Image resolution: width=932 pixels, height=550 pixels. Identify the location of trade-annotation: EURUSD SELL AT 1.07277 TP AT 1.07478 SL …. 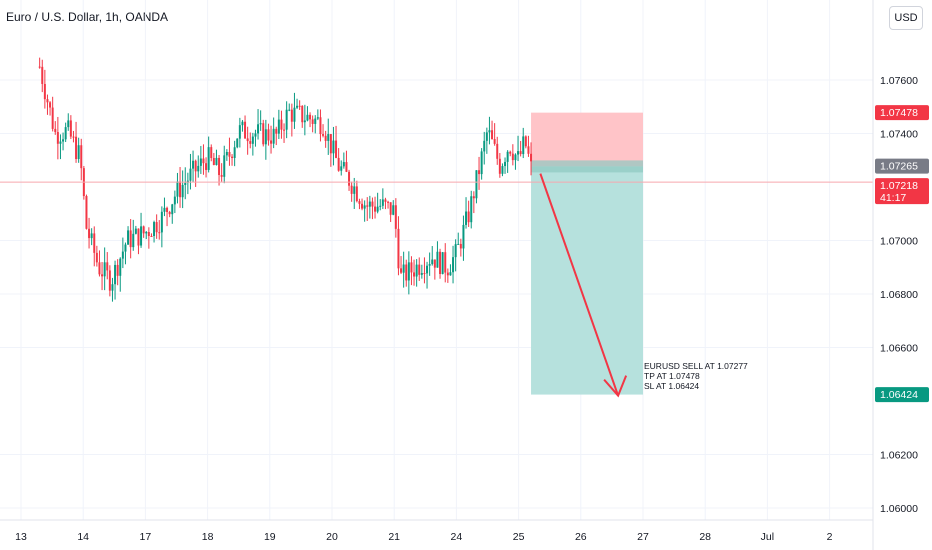
(696, 376).